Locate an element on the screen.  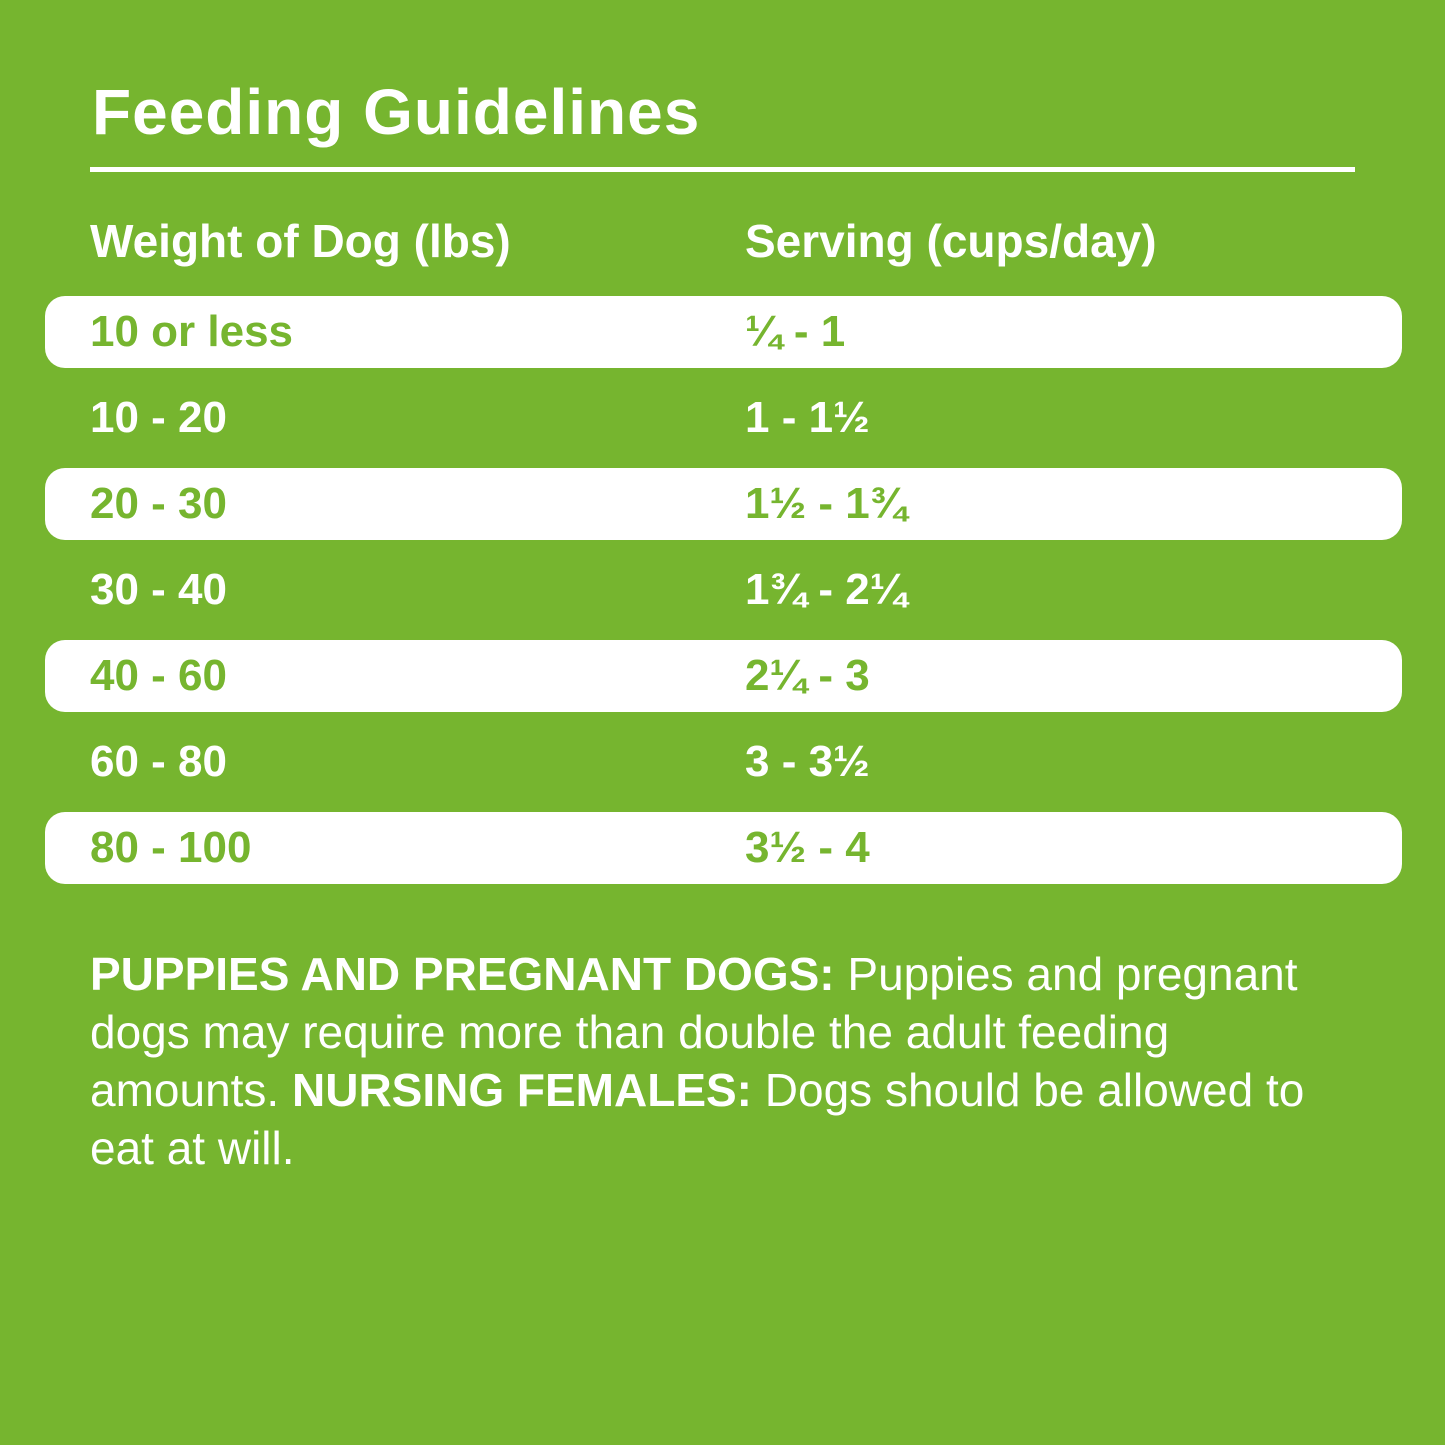
table-row: 30 - 40 1¾ - 2¼ is located at coordinates (722, 590).